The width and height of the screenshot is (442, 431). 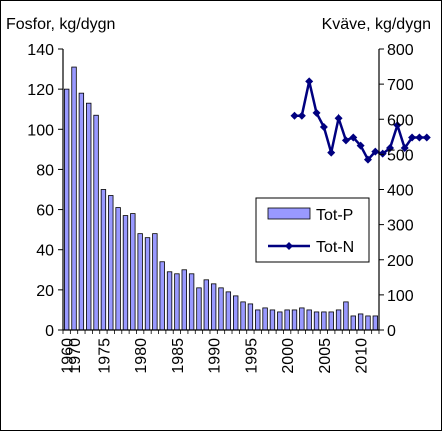 What do you see at coordinates (353, 137) in the screenshot?
I see `tot-n-point-2000` at bounding box center [353, 137].